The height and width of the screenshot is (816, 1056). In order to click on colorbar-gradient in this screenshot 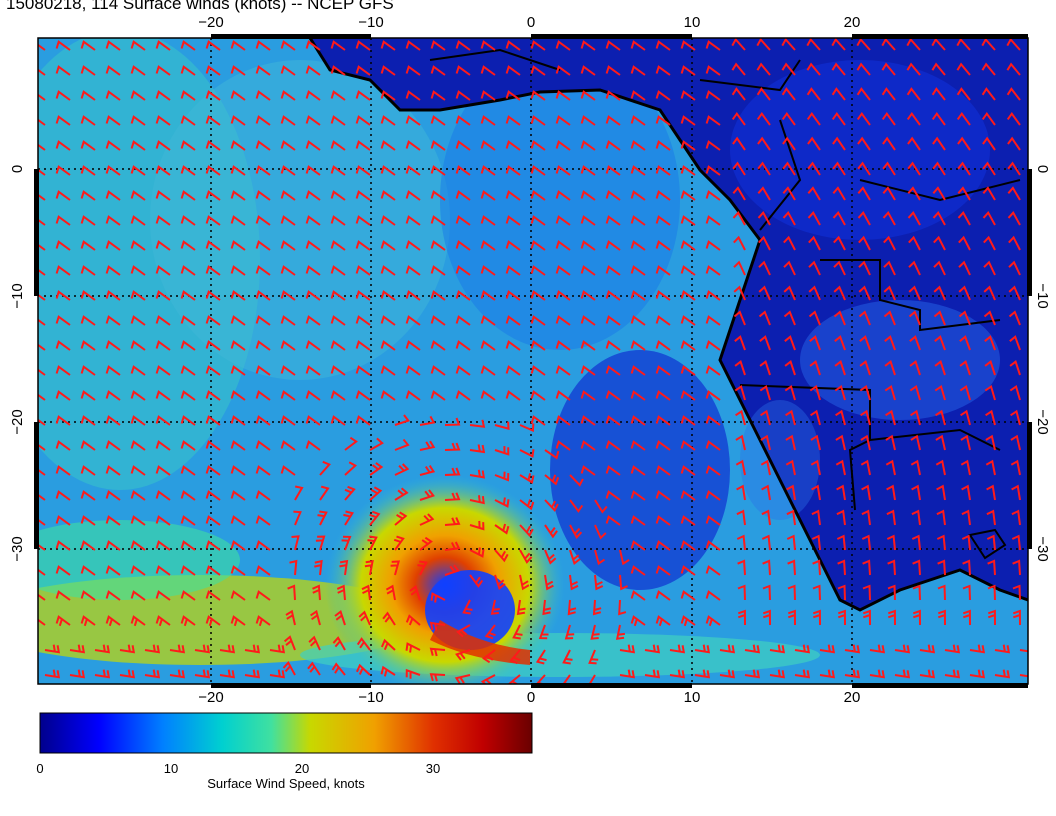, I will do `click(286, 733)`.